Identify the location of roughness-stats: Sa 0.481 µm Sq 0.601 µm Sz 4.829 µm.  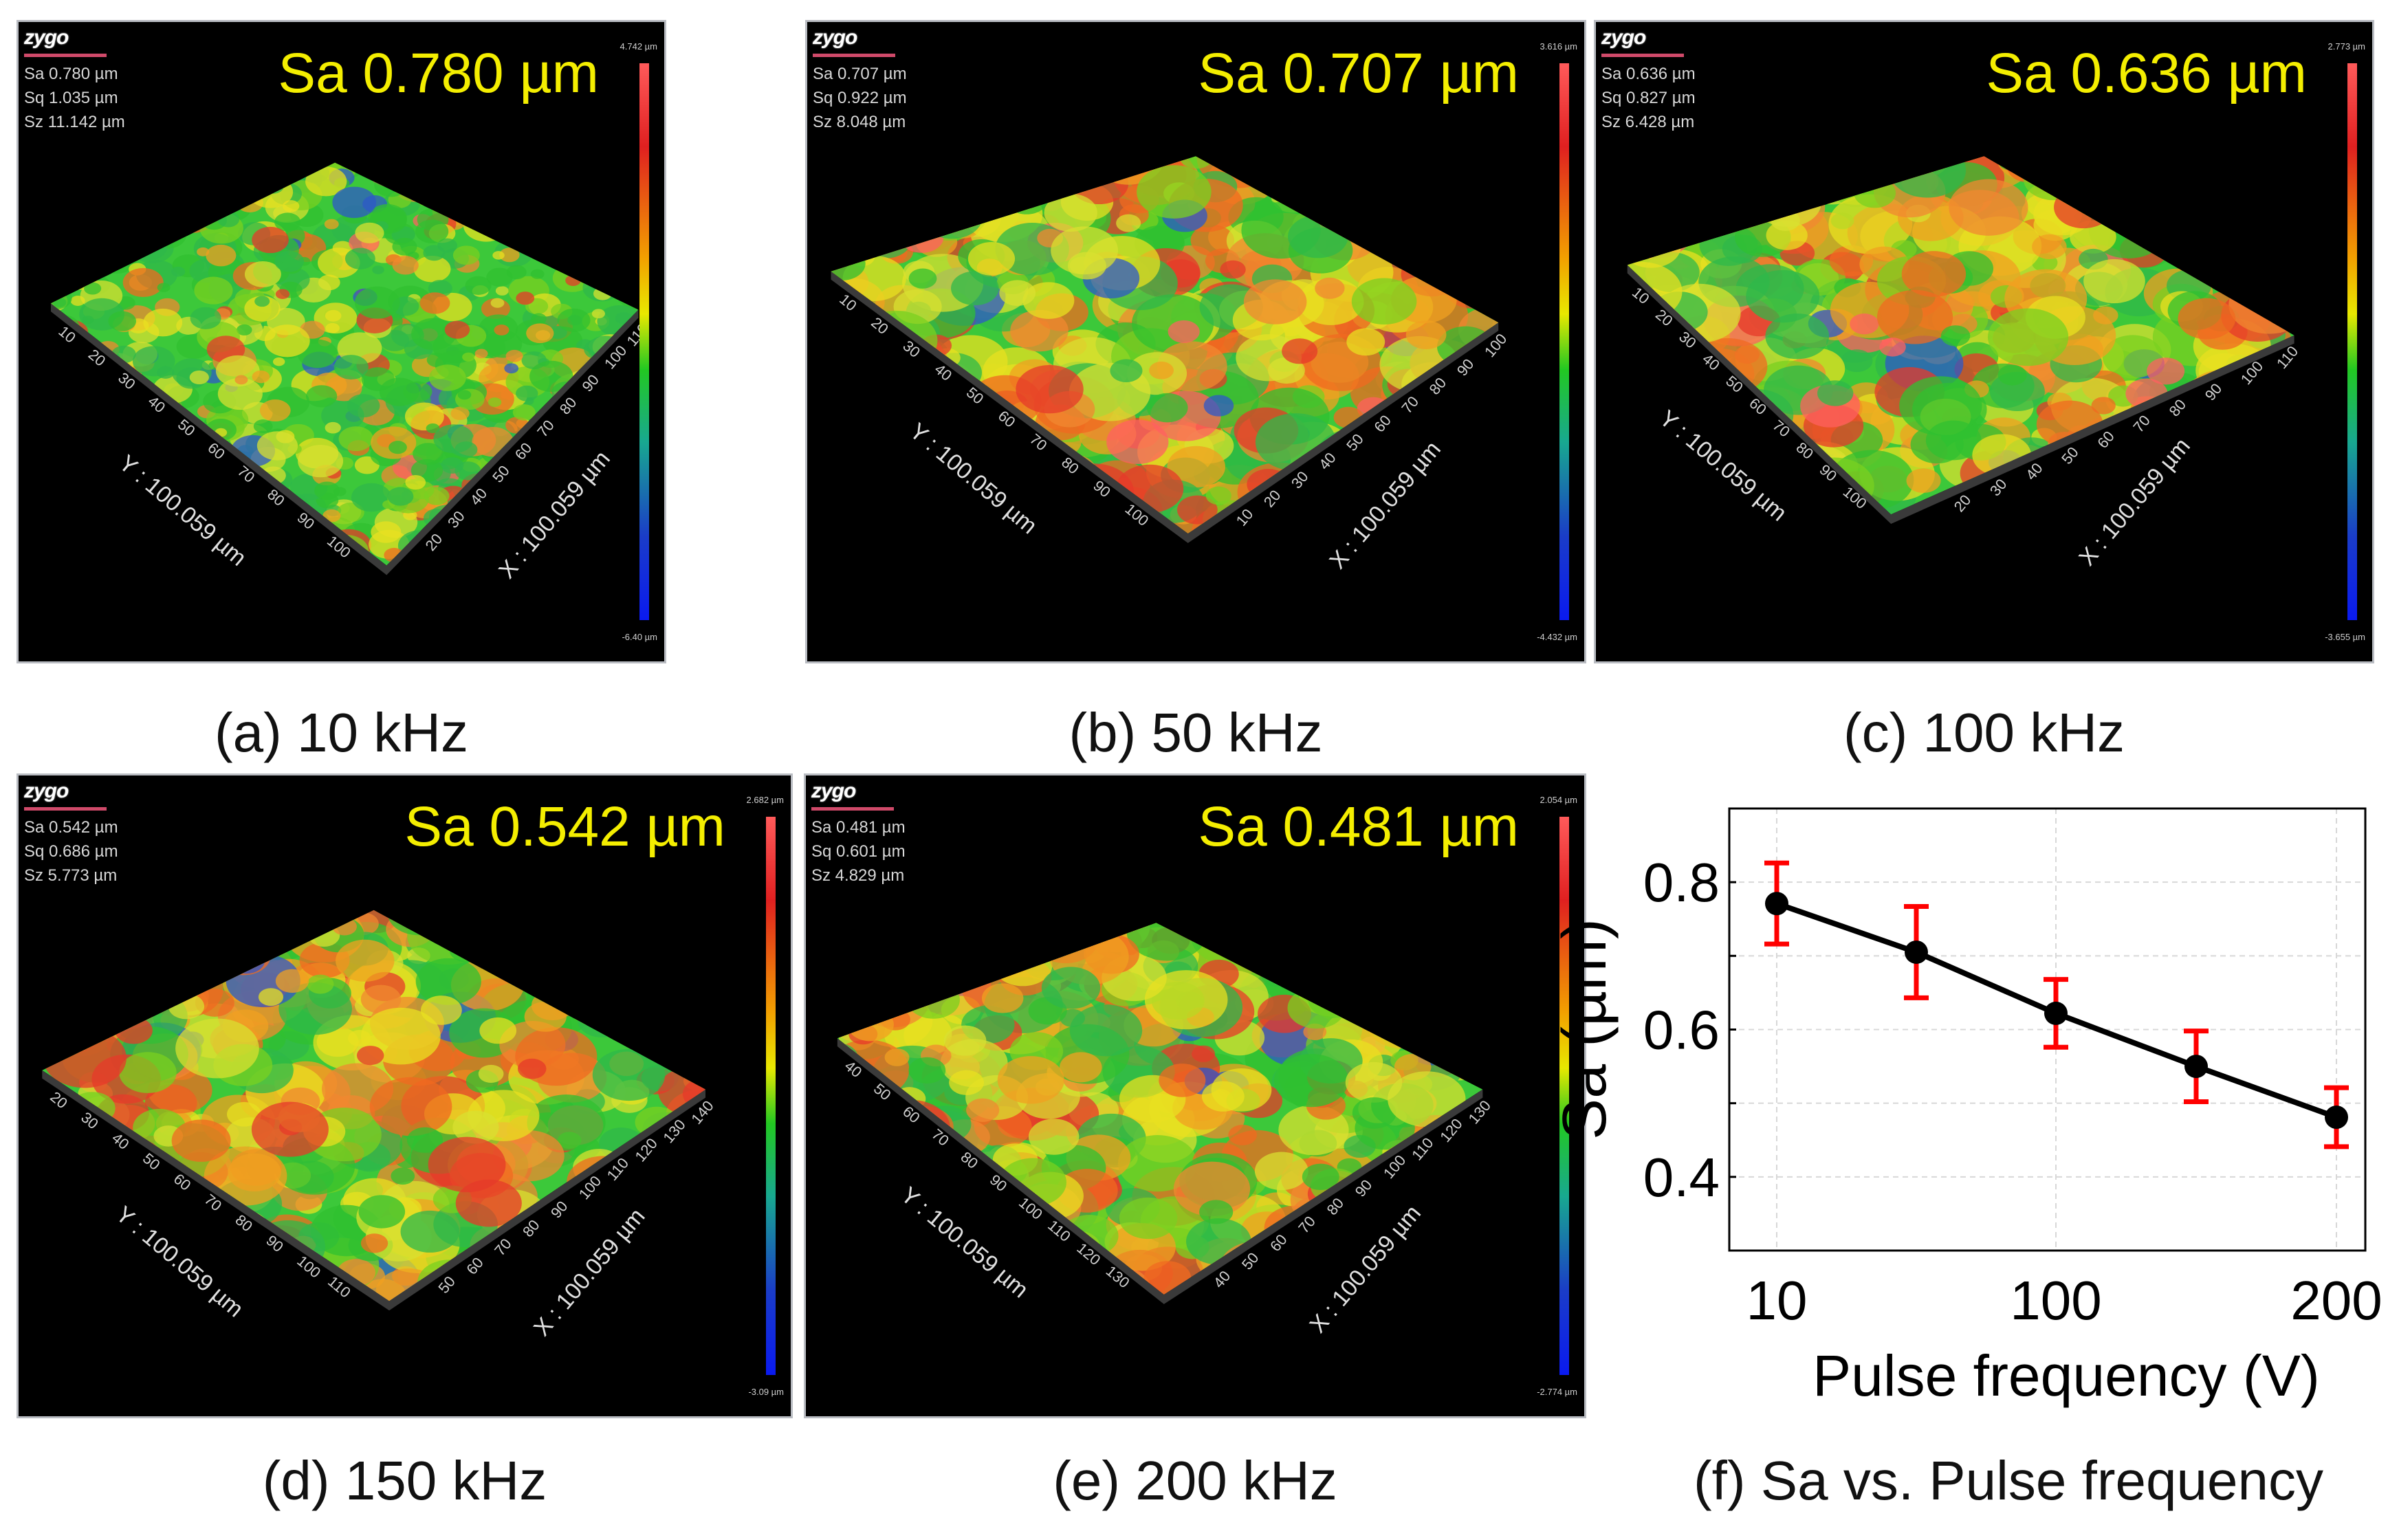
(858, 851).